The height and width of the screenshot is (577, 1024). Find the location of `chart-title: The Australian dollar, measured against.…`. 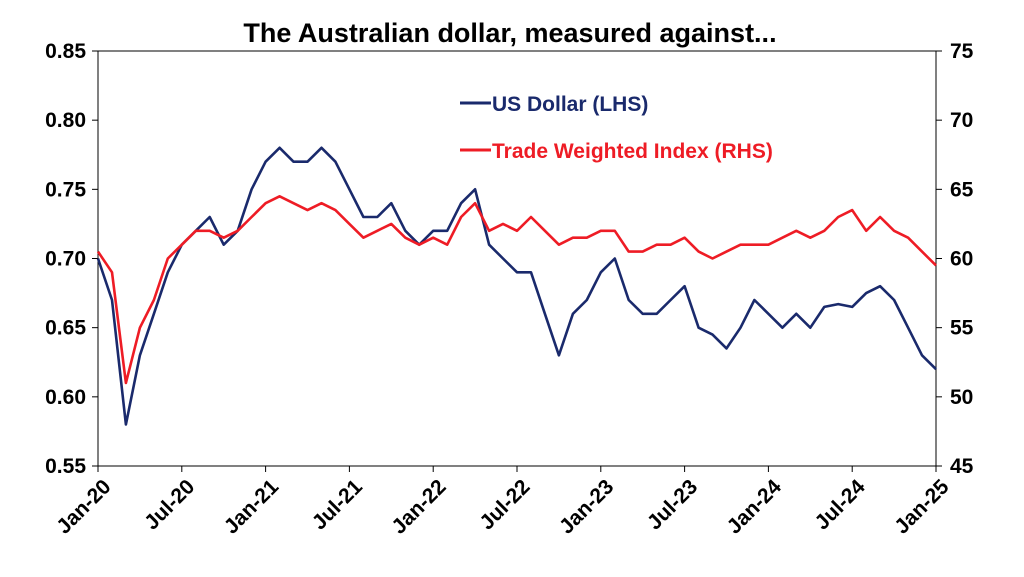

chart-title: The Australian dollar, measured against.… is located at coordinates (509, 33).